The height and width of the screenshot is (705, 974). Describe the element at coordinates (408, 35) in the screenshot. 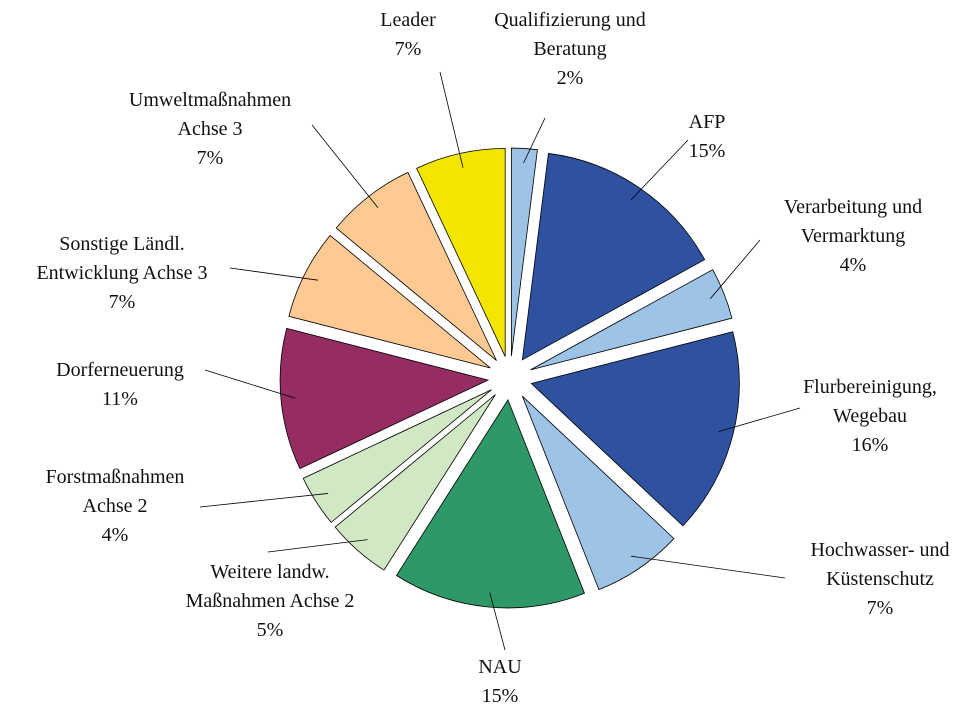

I see `slice-label: Leader 7%` at that location.